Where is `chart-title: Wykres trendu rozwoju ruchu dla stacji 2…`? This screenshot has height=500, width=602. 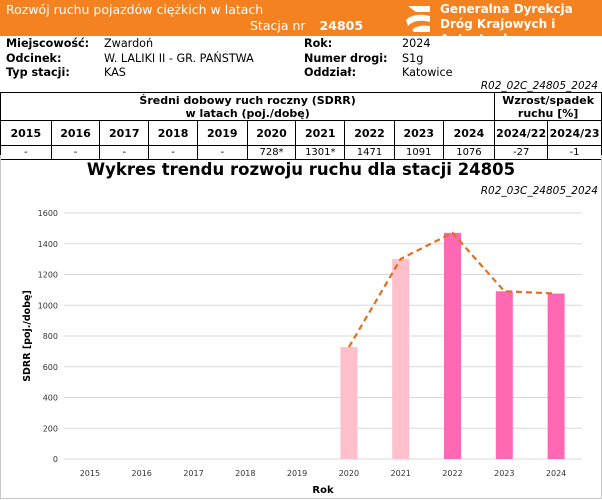
chart-title: Wykres trendu rozwoju ruchu dla stacji 2… is located at coordinates (301, 169).